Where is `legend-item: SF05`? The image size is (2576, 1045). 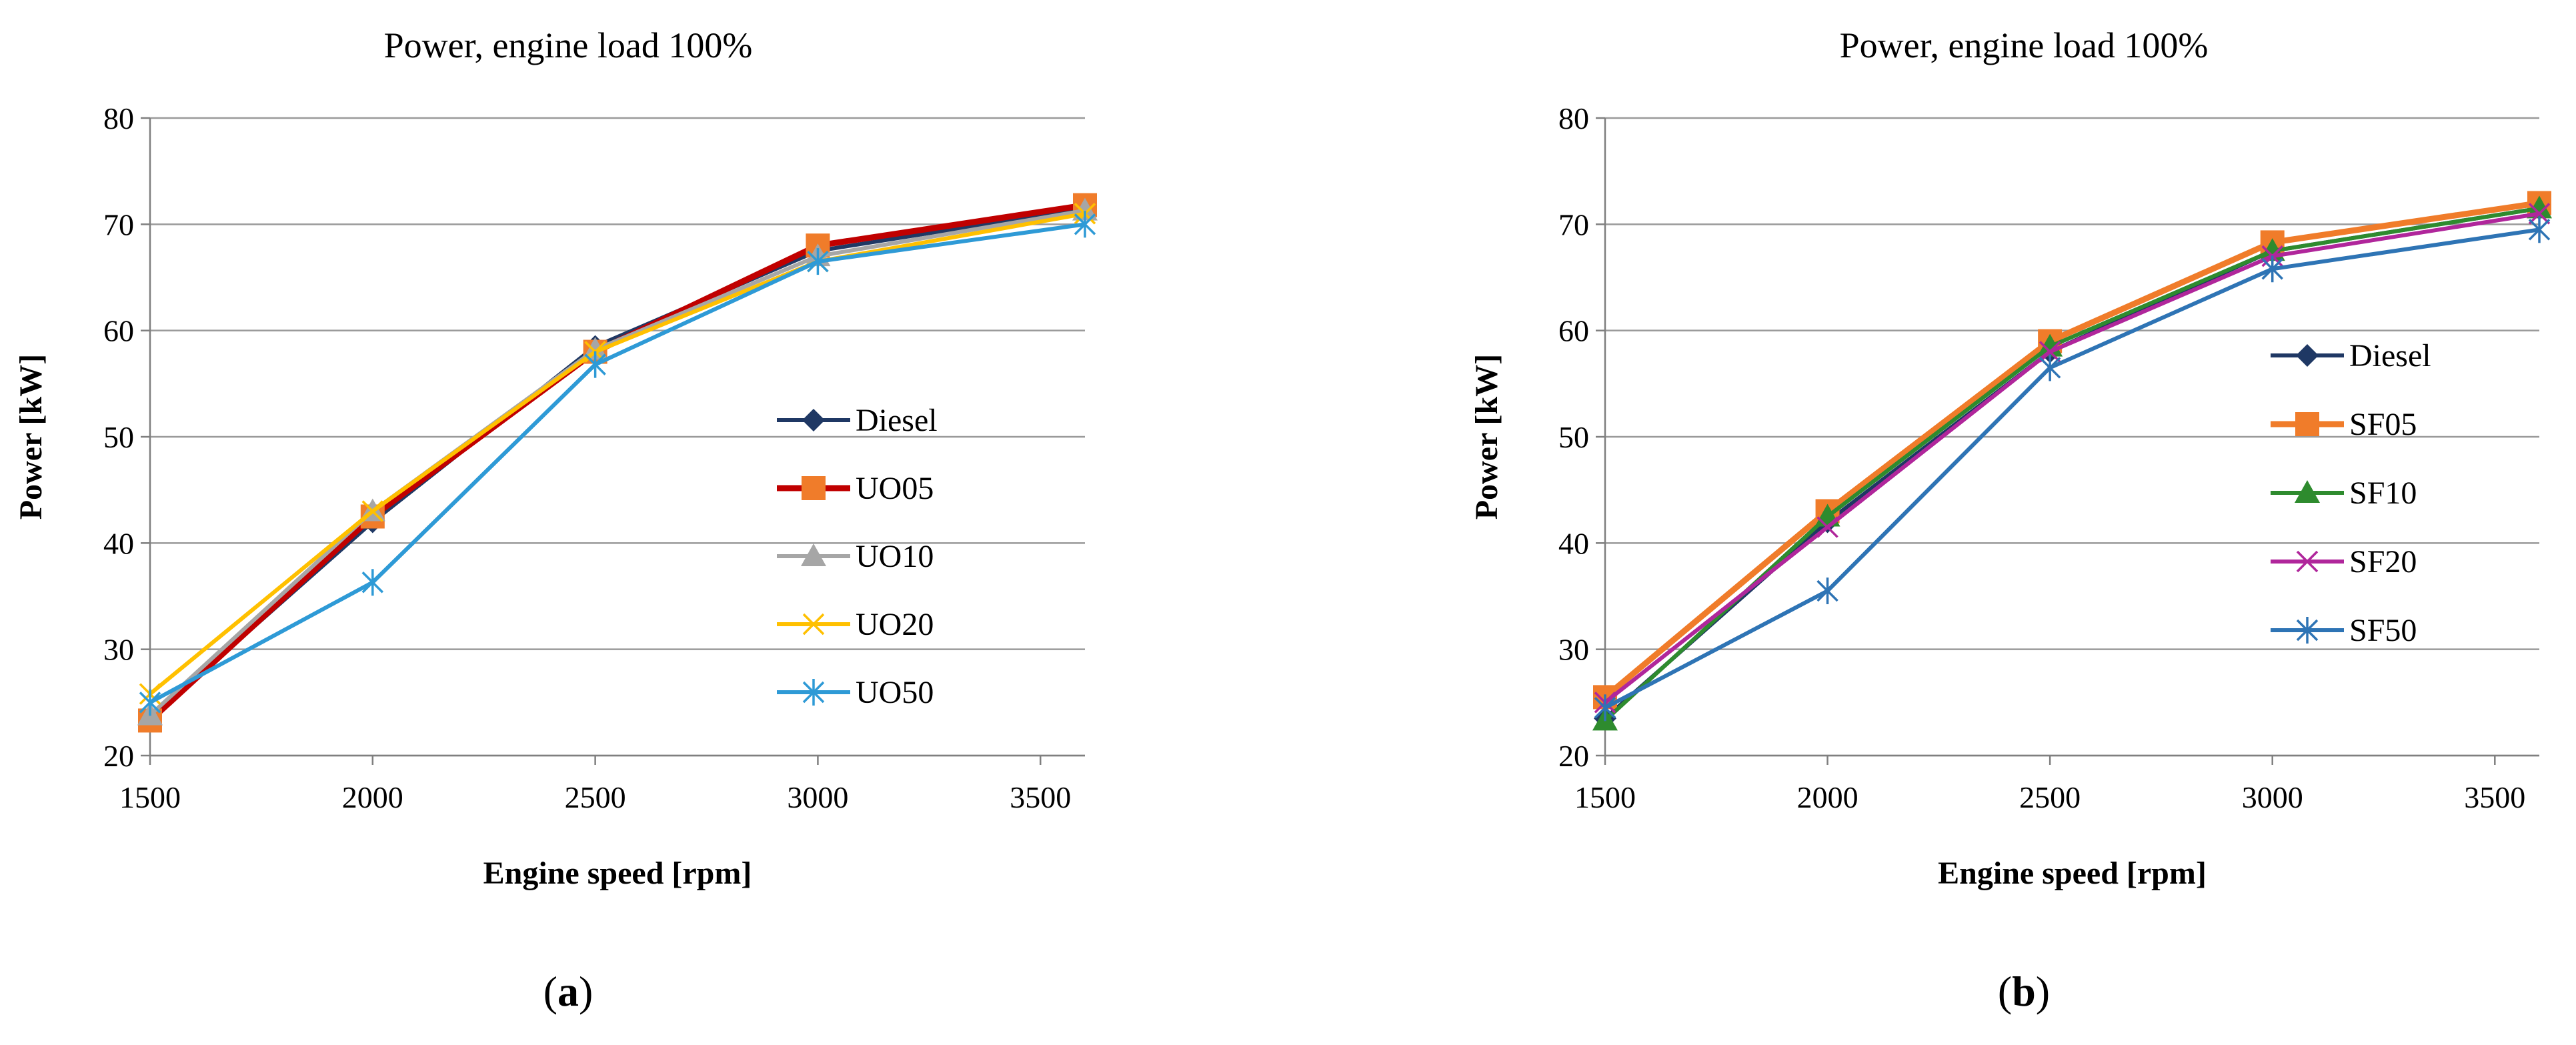 legend-item: SF05 is located at coordinates (2344, 424).